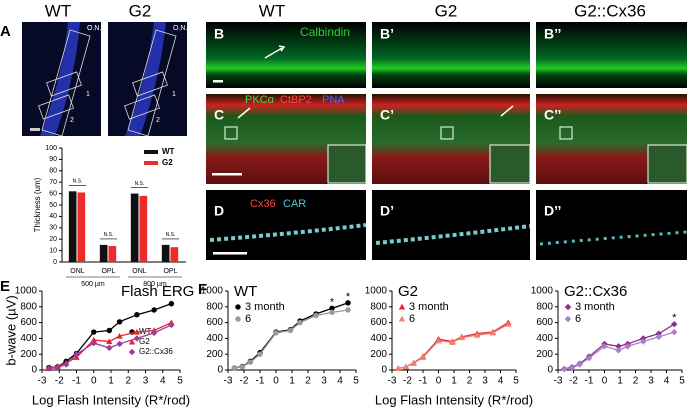  What do you see at coordinates (325, 32) in the screenshot?
I see `stain-label: Calbindin` at bounding box center [325, 32].